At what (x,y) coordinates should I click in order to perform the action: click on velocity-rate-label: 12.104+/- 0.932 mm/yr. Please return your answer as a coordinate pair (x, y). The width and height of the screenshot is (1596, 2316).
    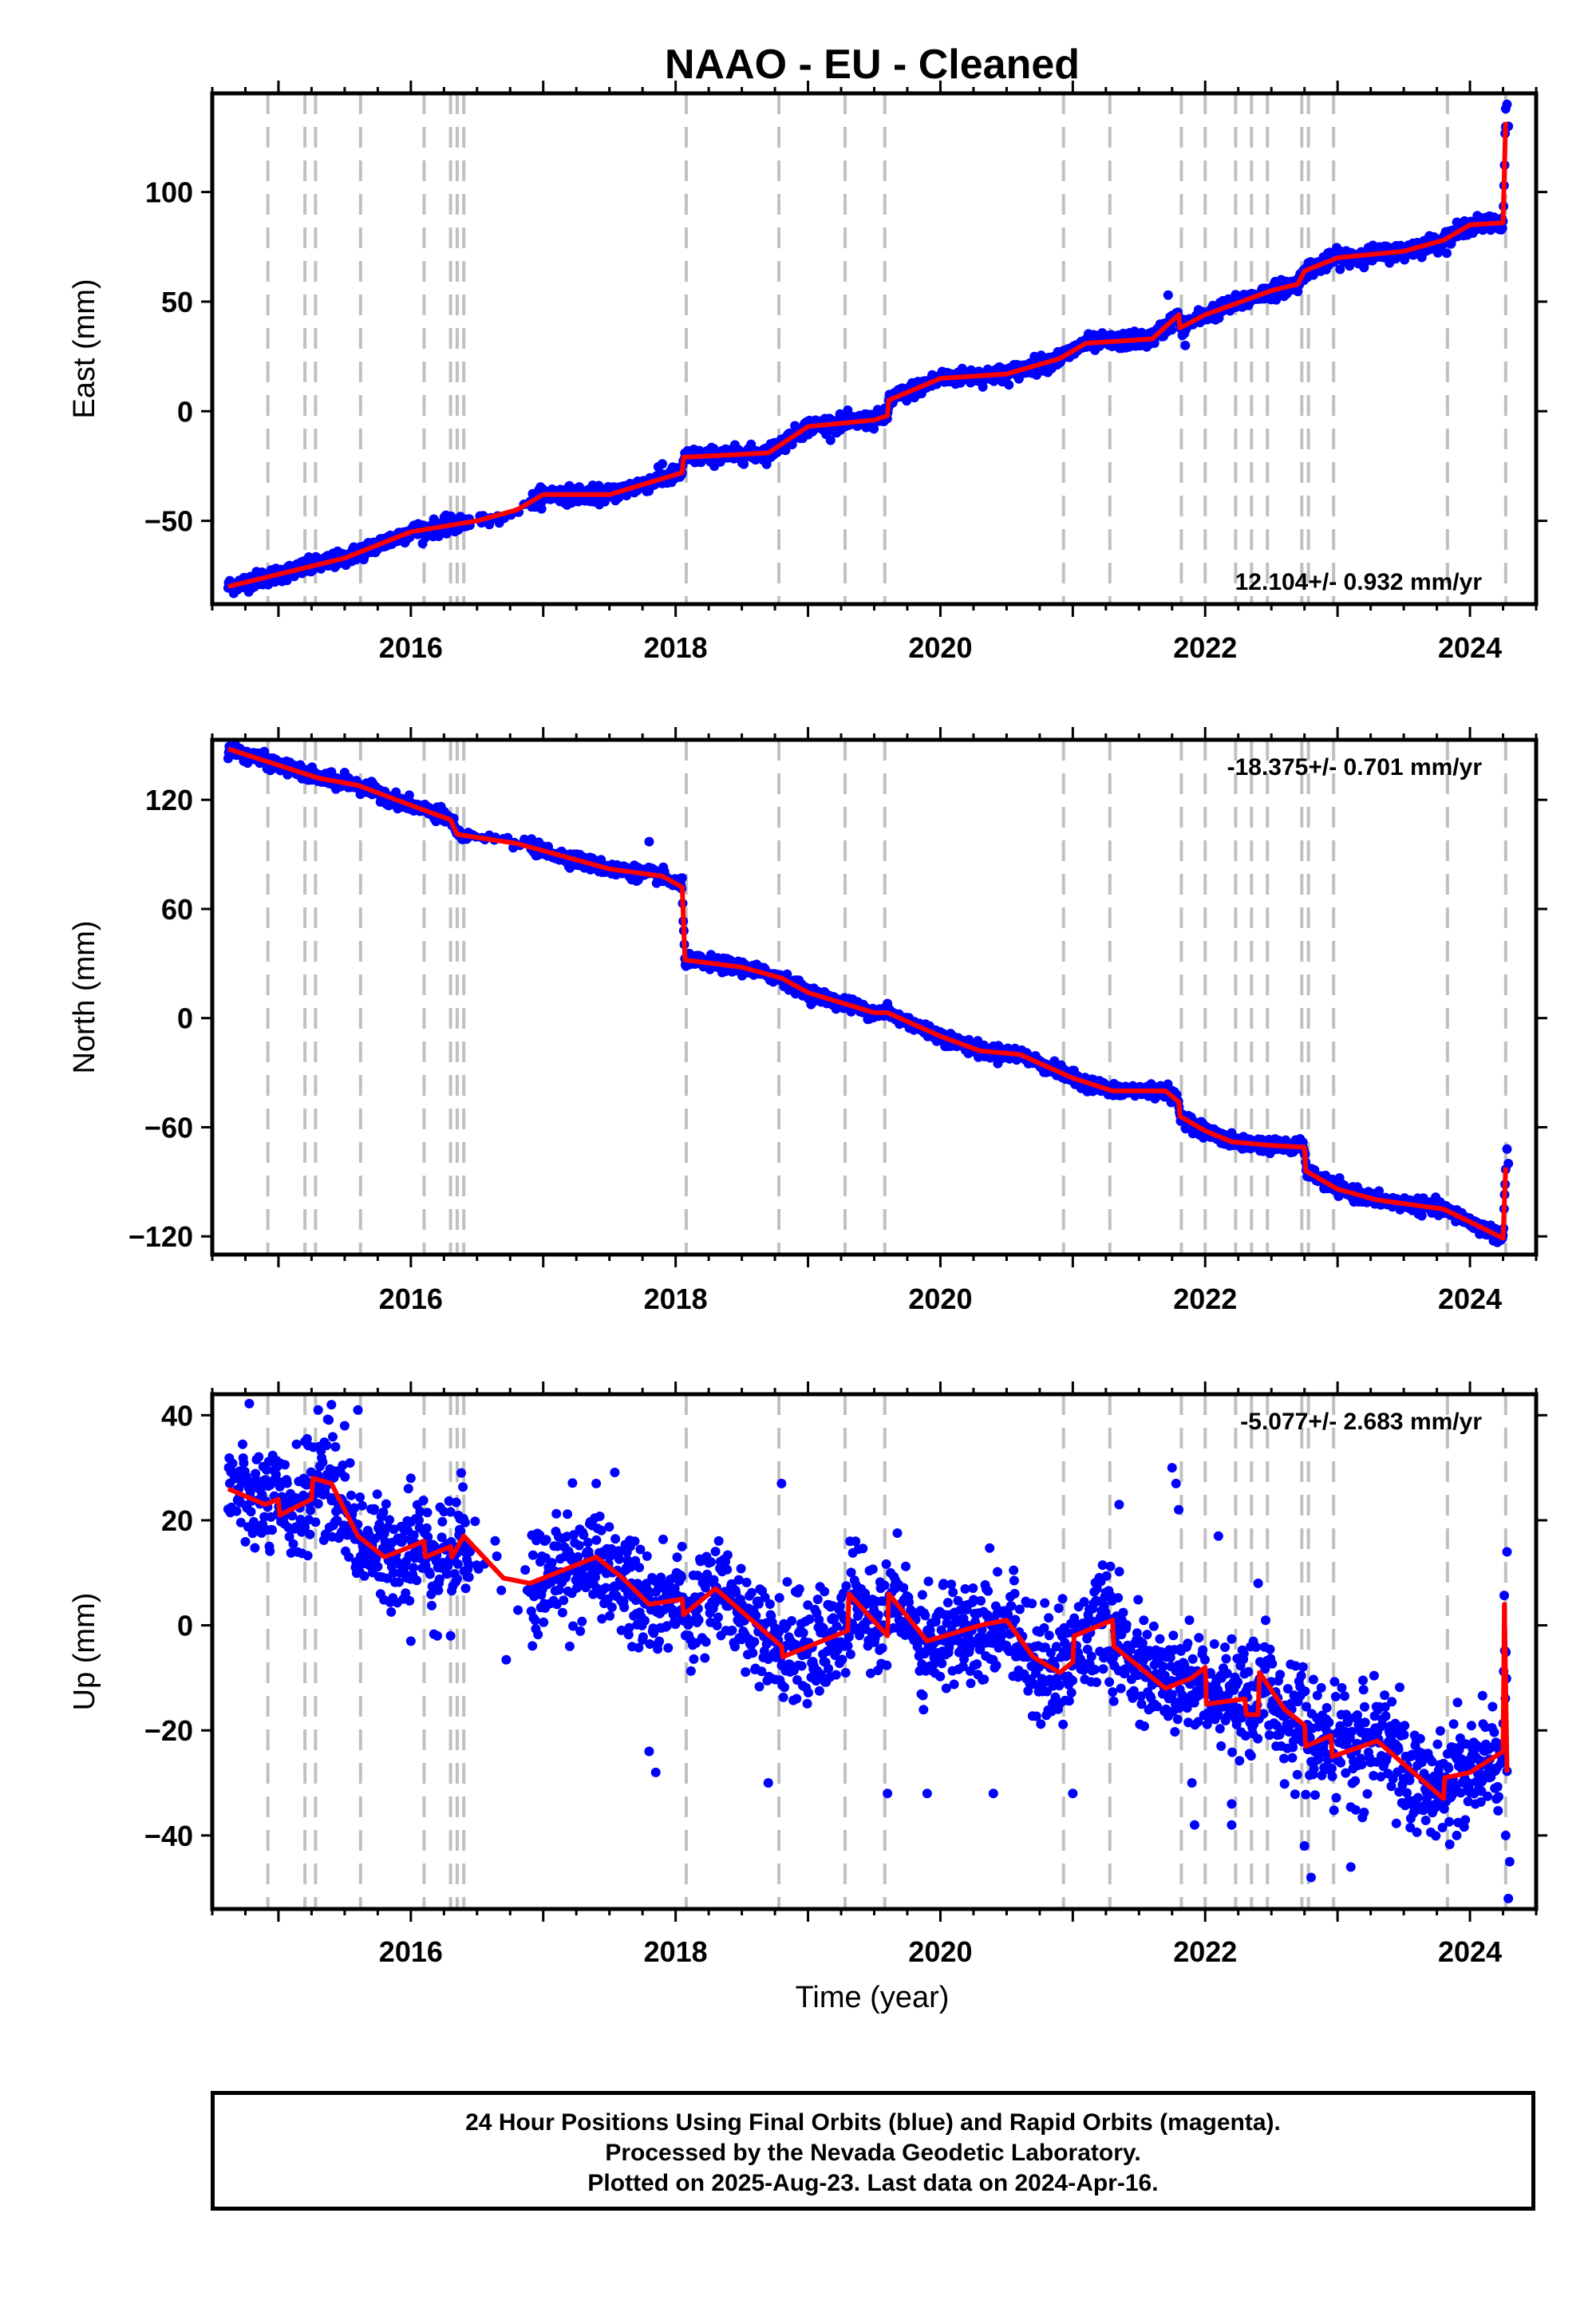
    Looking at the image, I should click on (1359, 582).